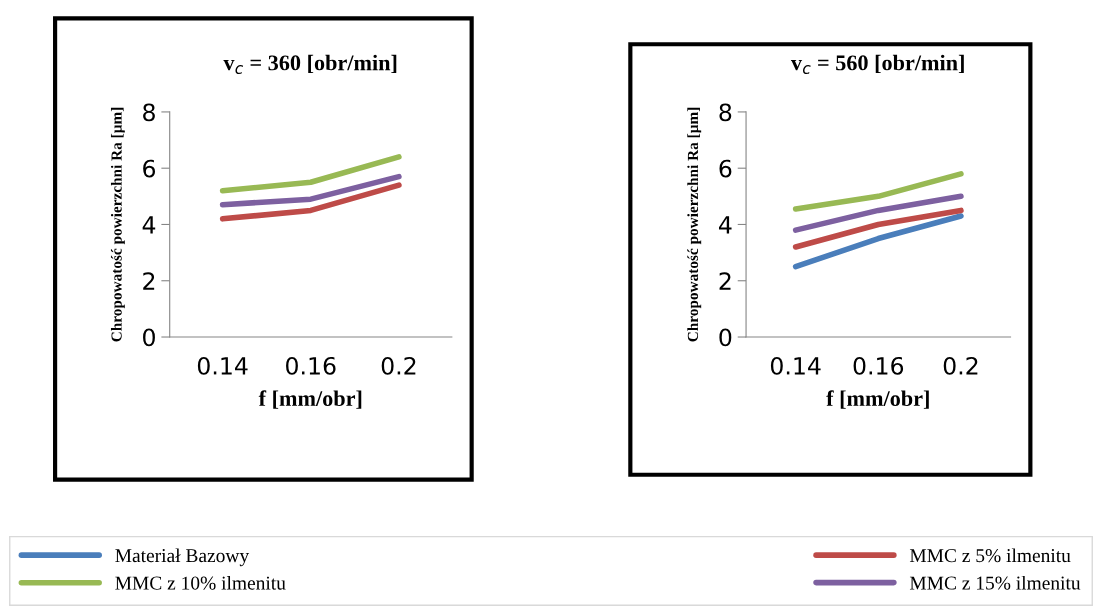 This screenshot has height=615, width=1102. What do you see at coordinates (200, 582) in the screenshot?
I see `legend-label: MMC z 10% ilmenitu` at bounding box center [200, 582].